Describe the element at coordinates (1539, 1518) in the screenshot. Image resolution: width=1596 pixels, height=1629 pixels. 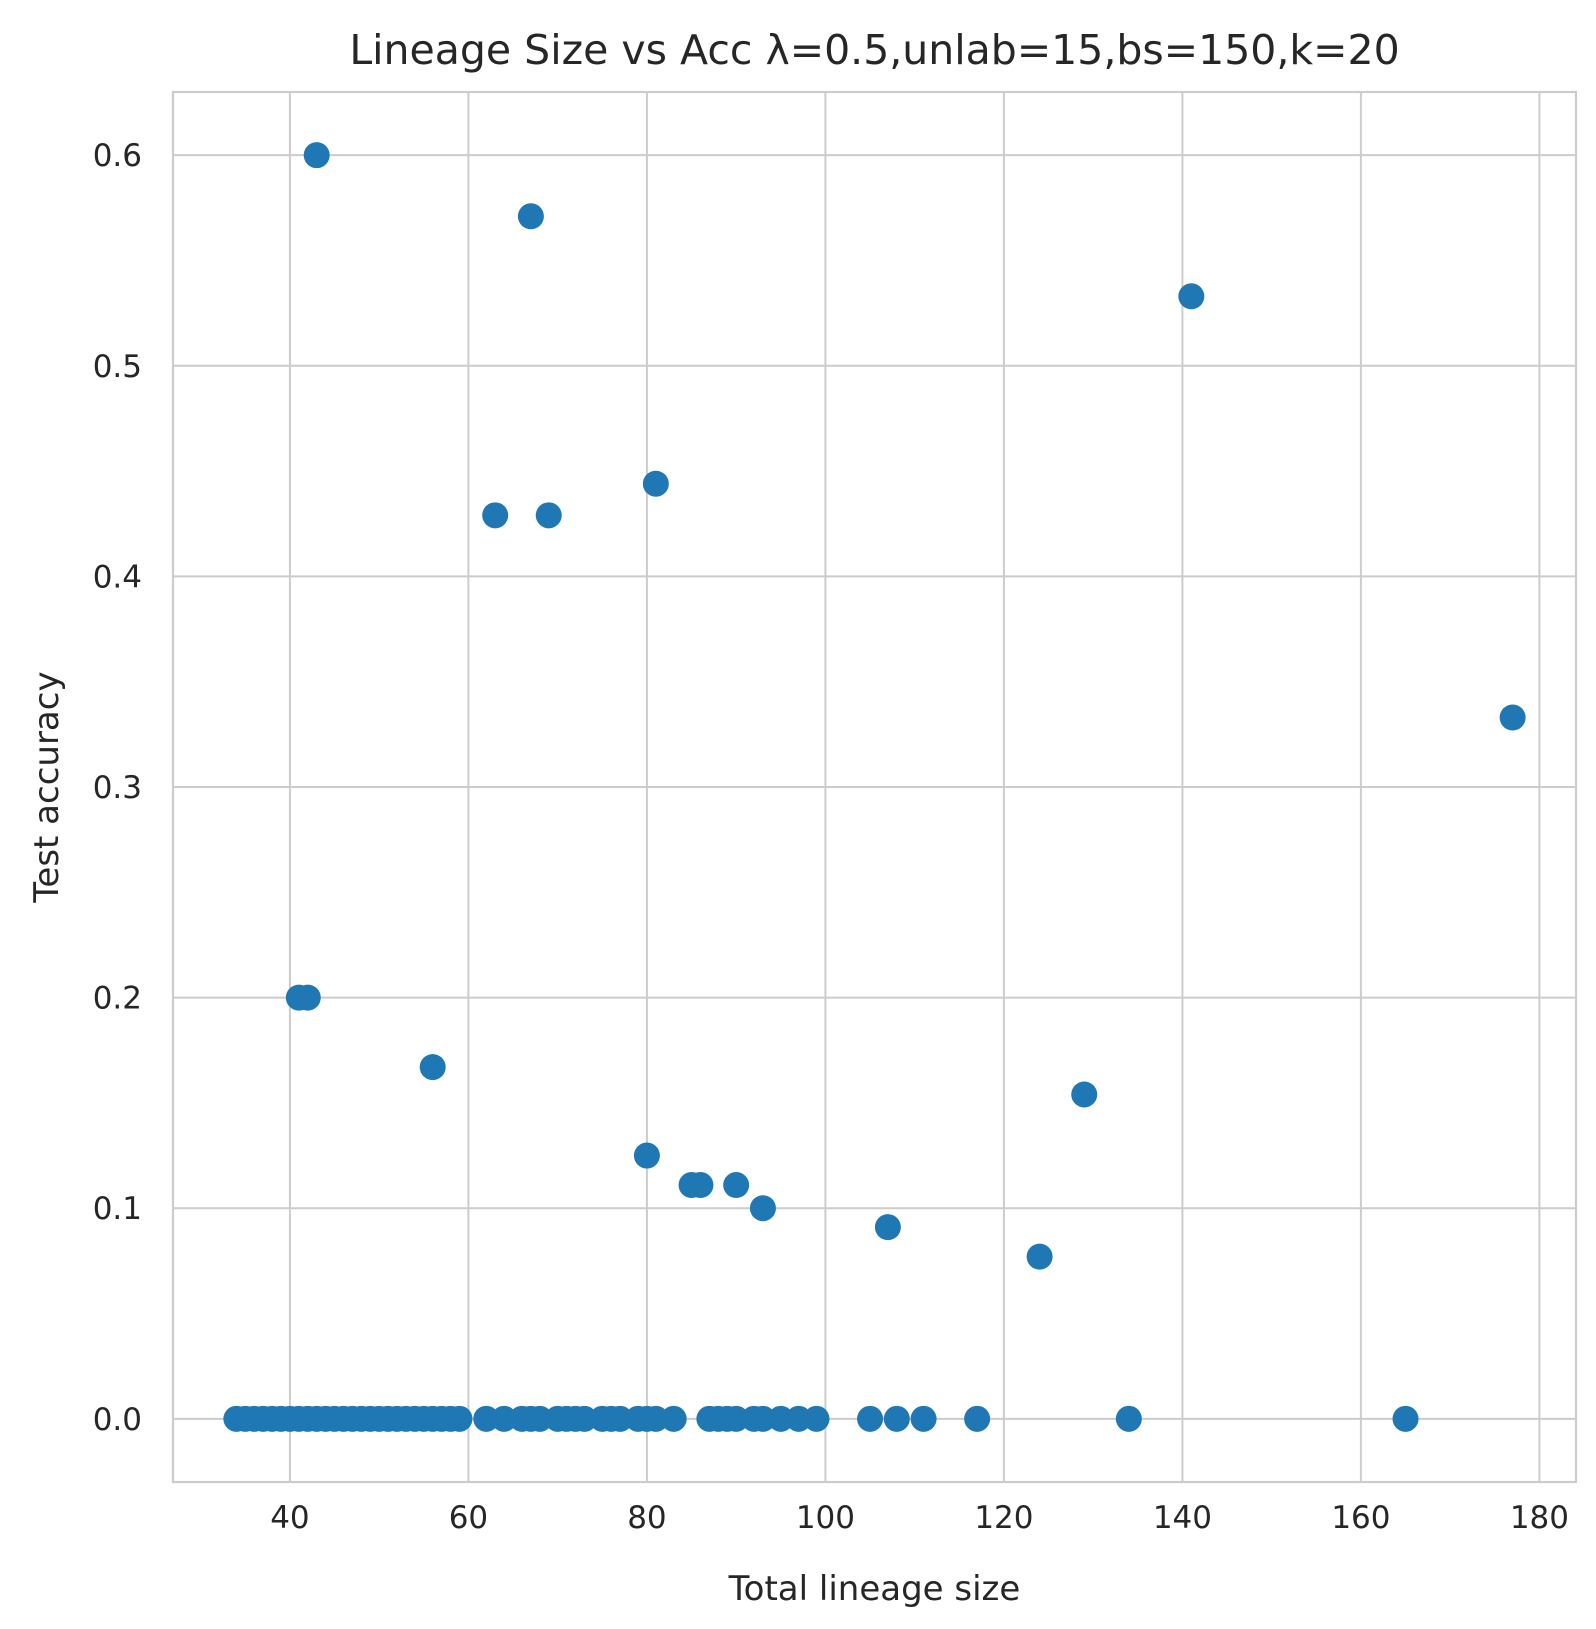
I see `x-tick-label: 180` at that location.